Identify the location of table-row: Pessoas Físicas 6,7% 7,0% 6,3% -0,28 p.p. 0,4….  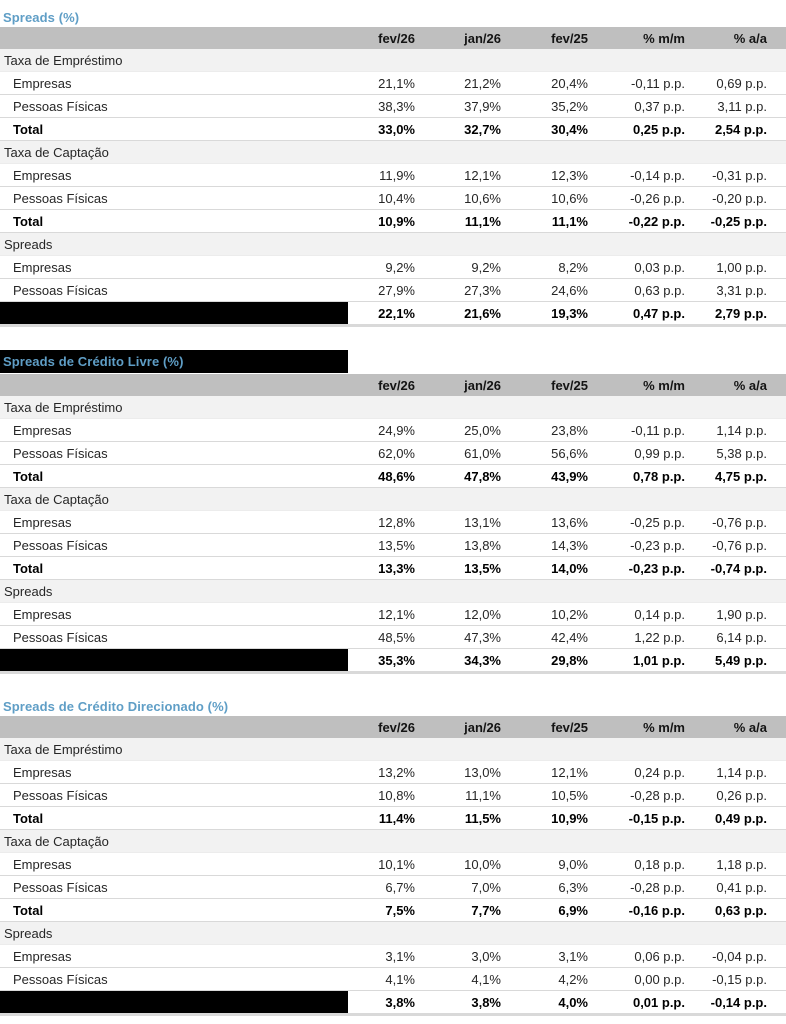
(393, 887).